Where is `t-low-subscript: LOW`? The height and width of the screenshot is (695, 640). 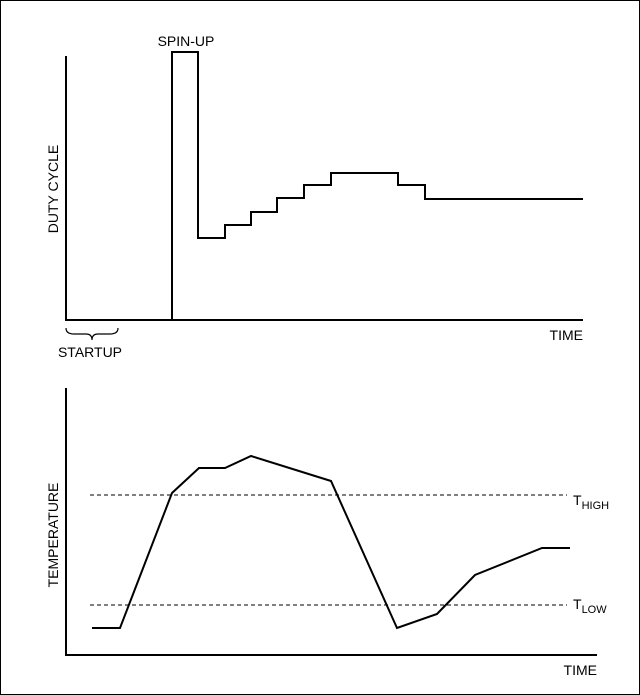 t-low-subscript: LOW is located at coordinates (595, 610).